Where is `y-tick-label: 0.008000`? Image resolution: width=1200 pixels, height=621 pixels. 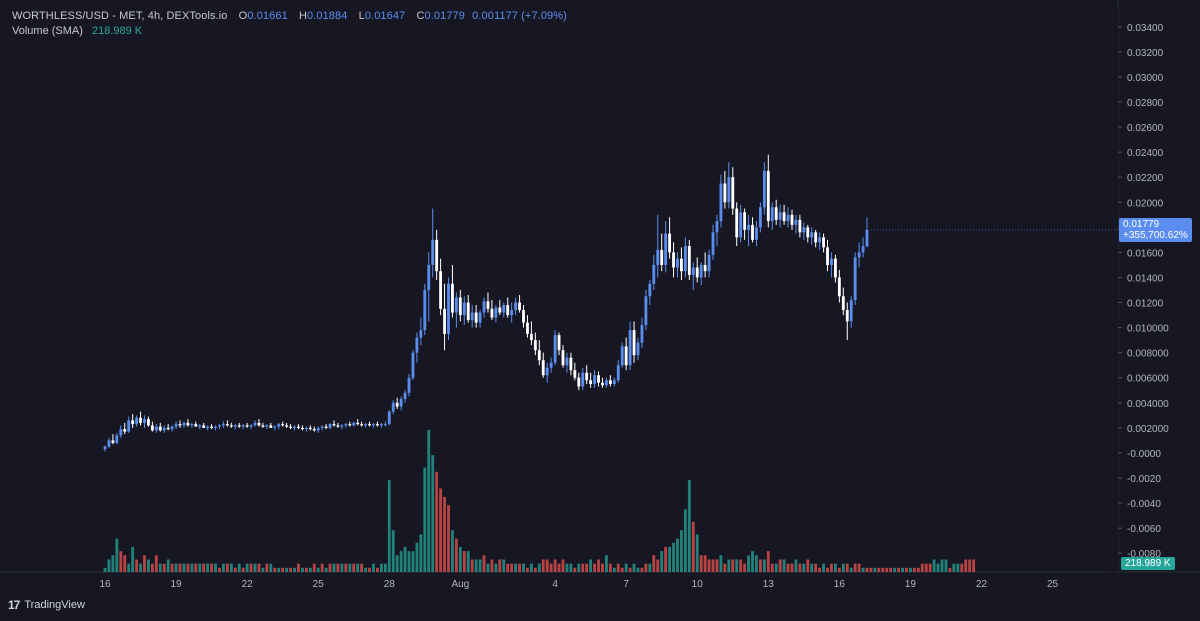 y-tick-label: 0.008000 is located at coordinates (1148, 354).